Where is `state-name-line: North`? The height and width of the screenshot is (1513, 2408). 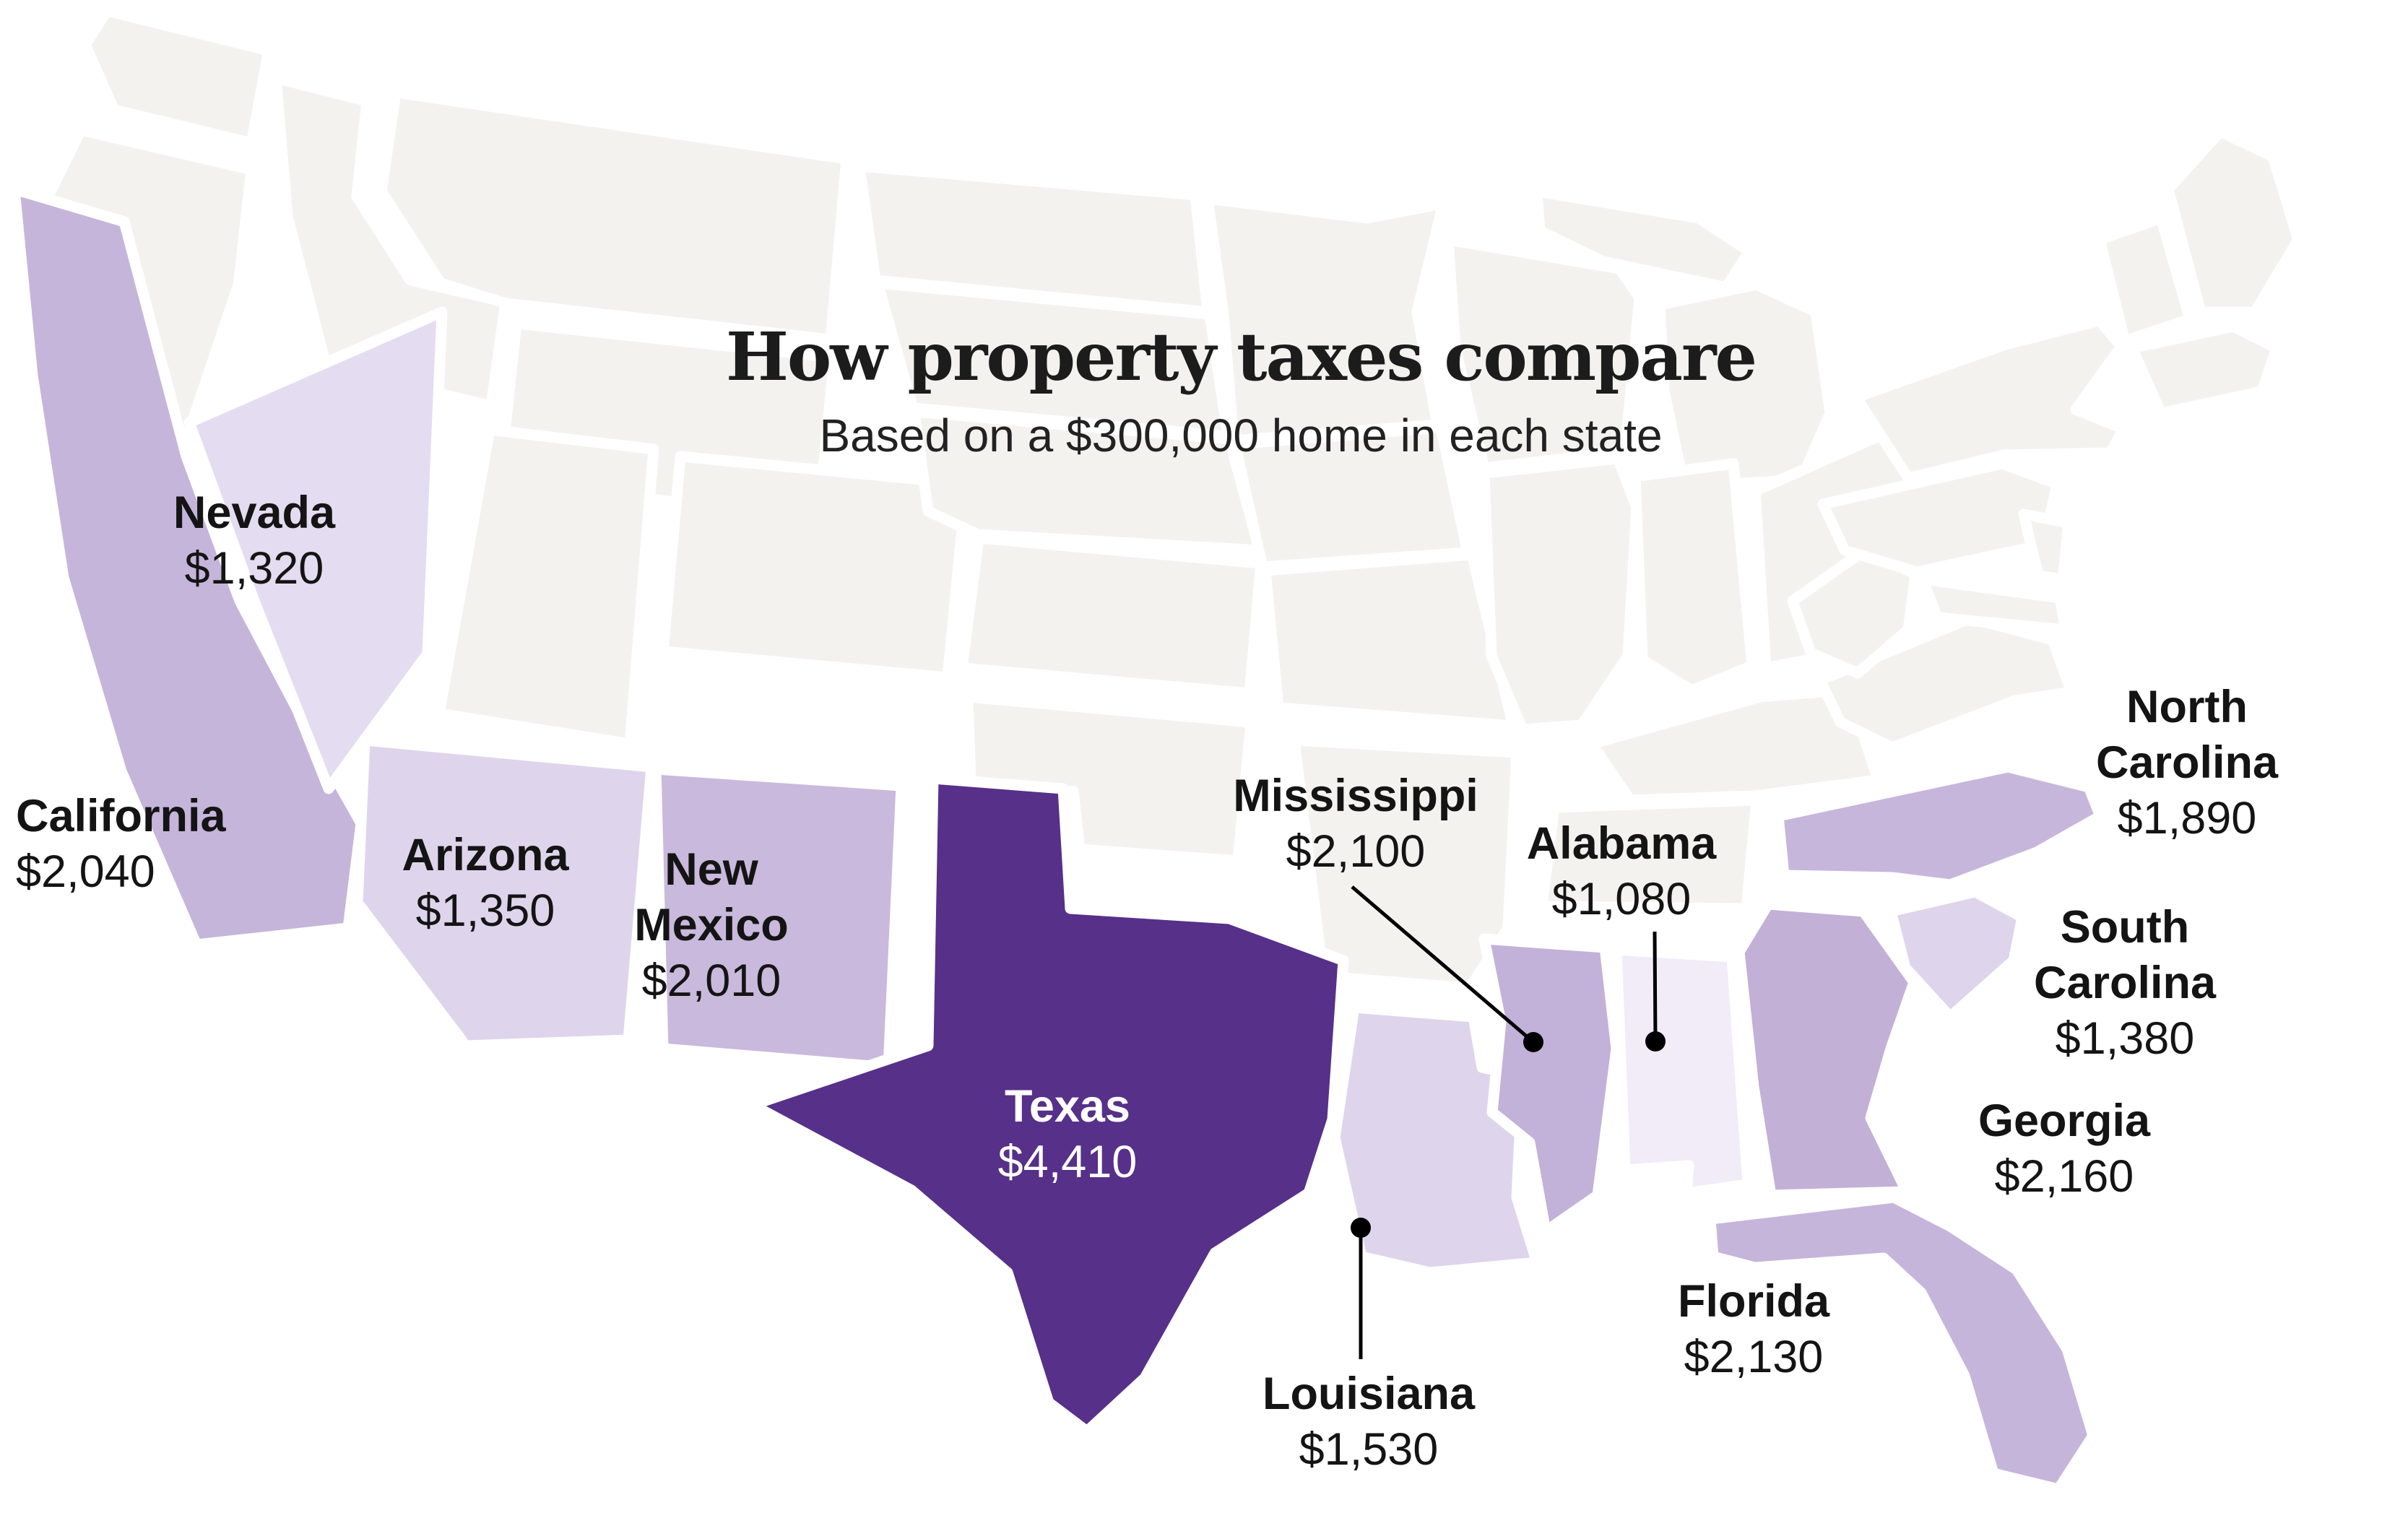 state-name-line: North is located at coordinates (2187, 707).